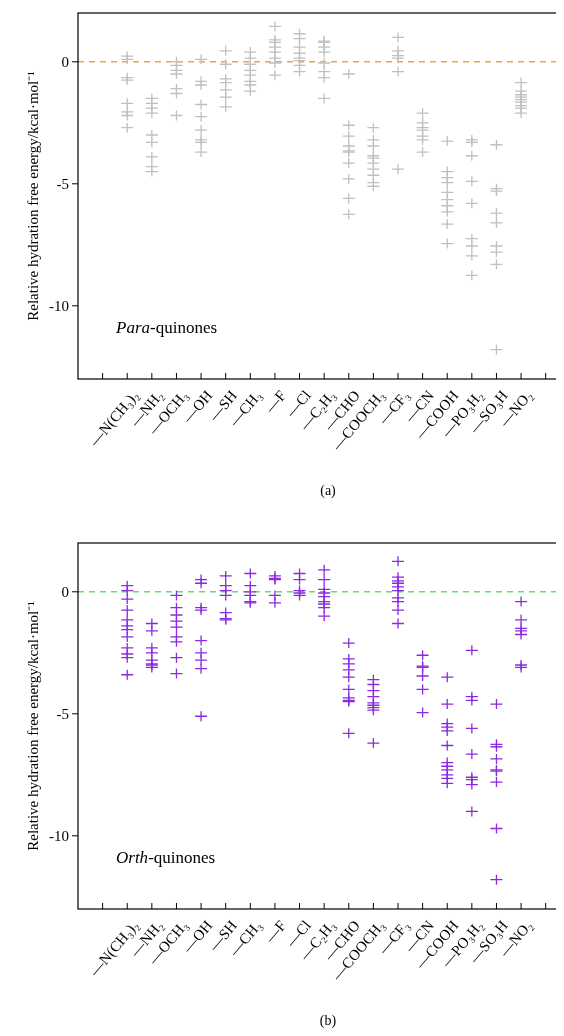 This screenshot has height=1036, width=564. Describe the element at coordinates (328, 491) in the screenshot. I see `text: (a)` at that location.